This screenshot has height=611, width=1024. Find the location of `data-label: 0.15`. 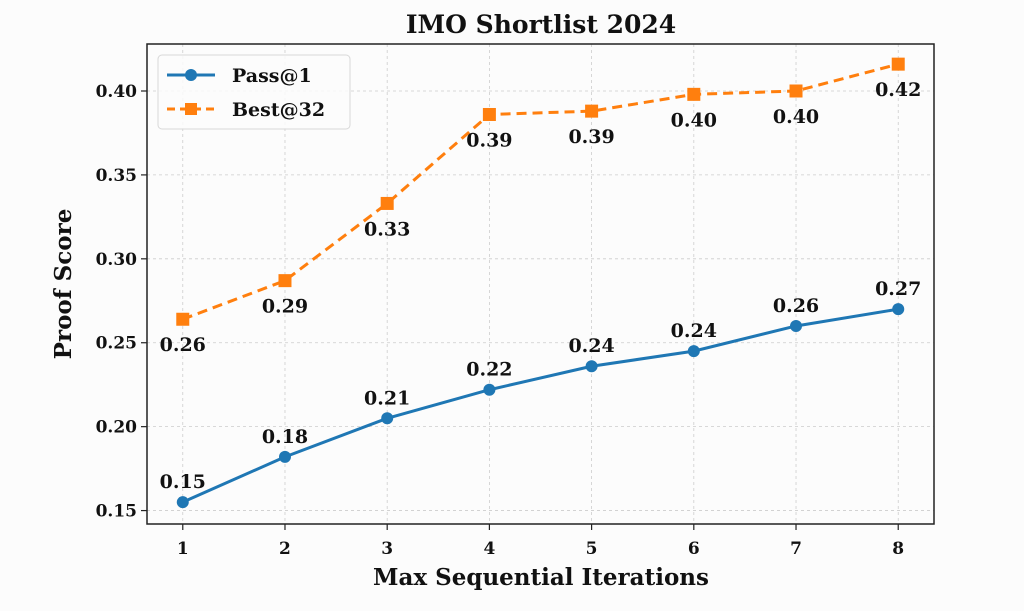

data-label: 0.15 is located at coordinates (183, 482).